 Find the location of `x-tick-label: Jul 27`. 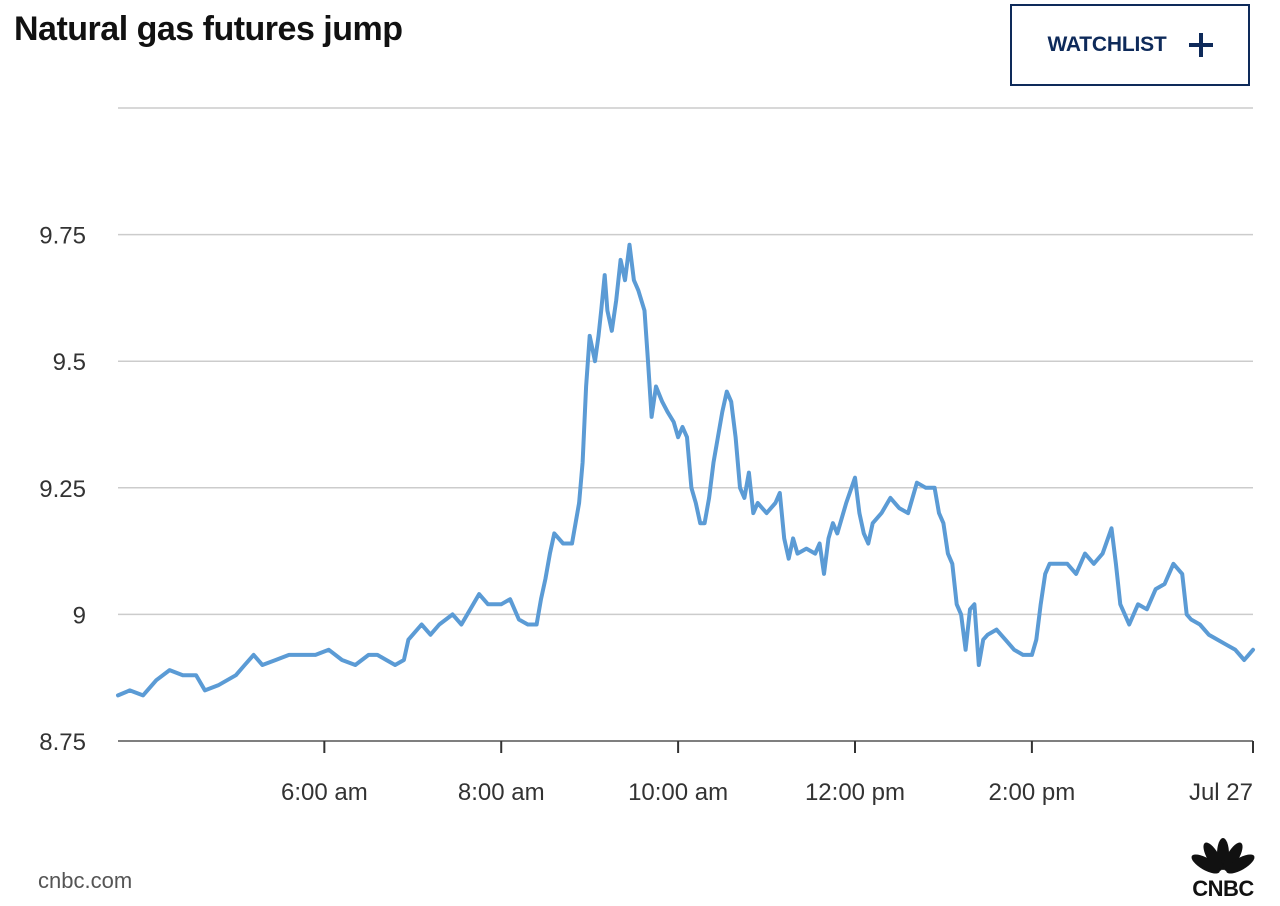

x-tick-label: Jul 27 is located at coordinates (1221, 792).